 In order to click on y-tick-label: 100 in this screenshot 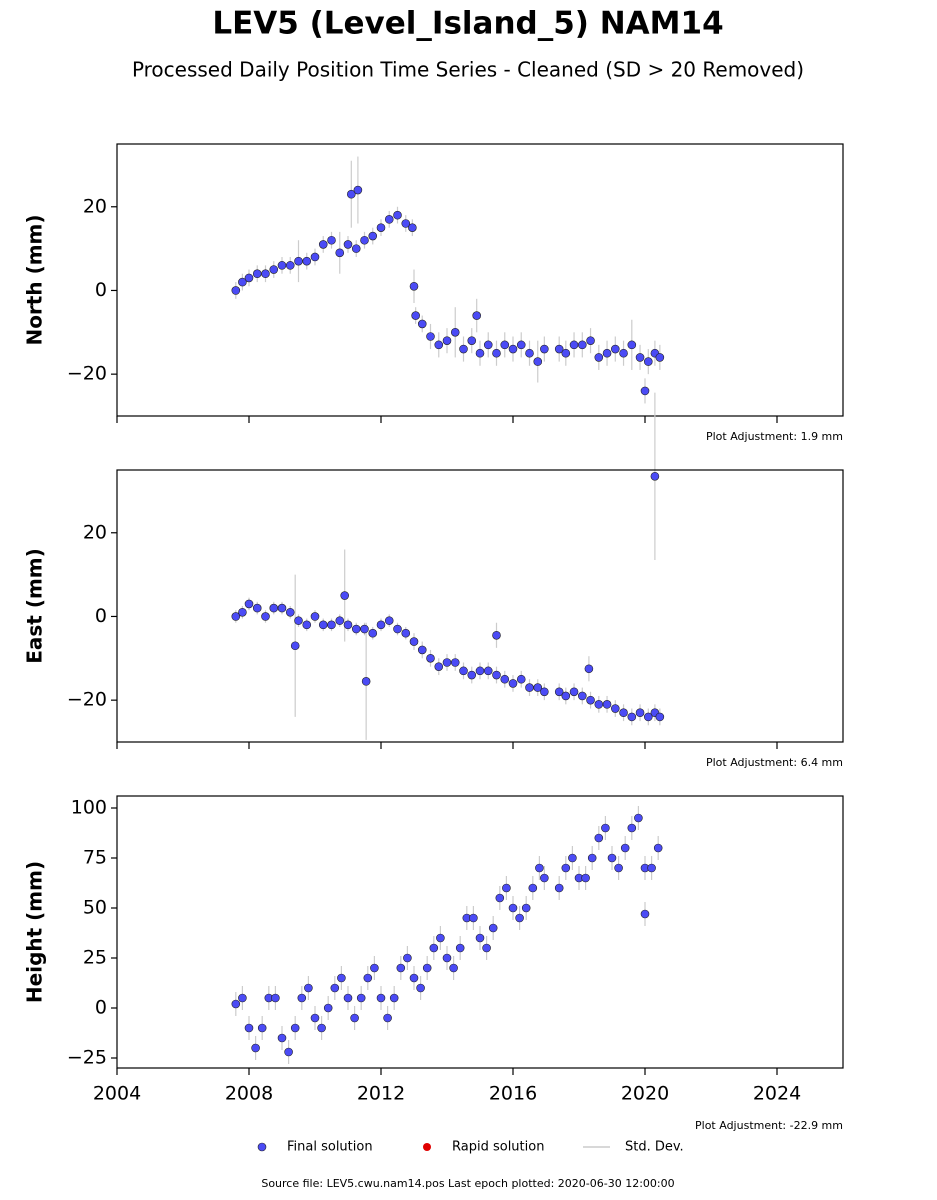, I will do `click(89, 808)`.